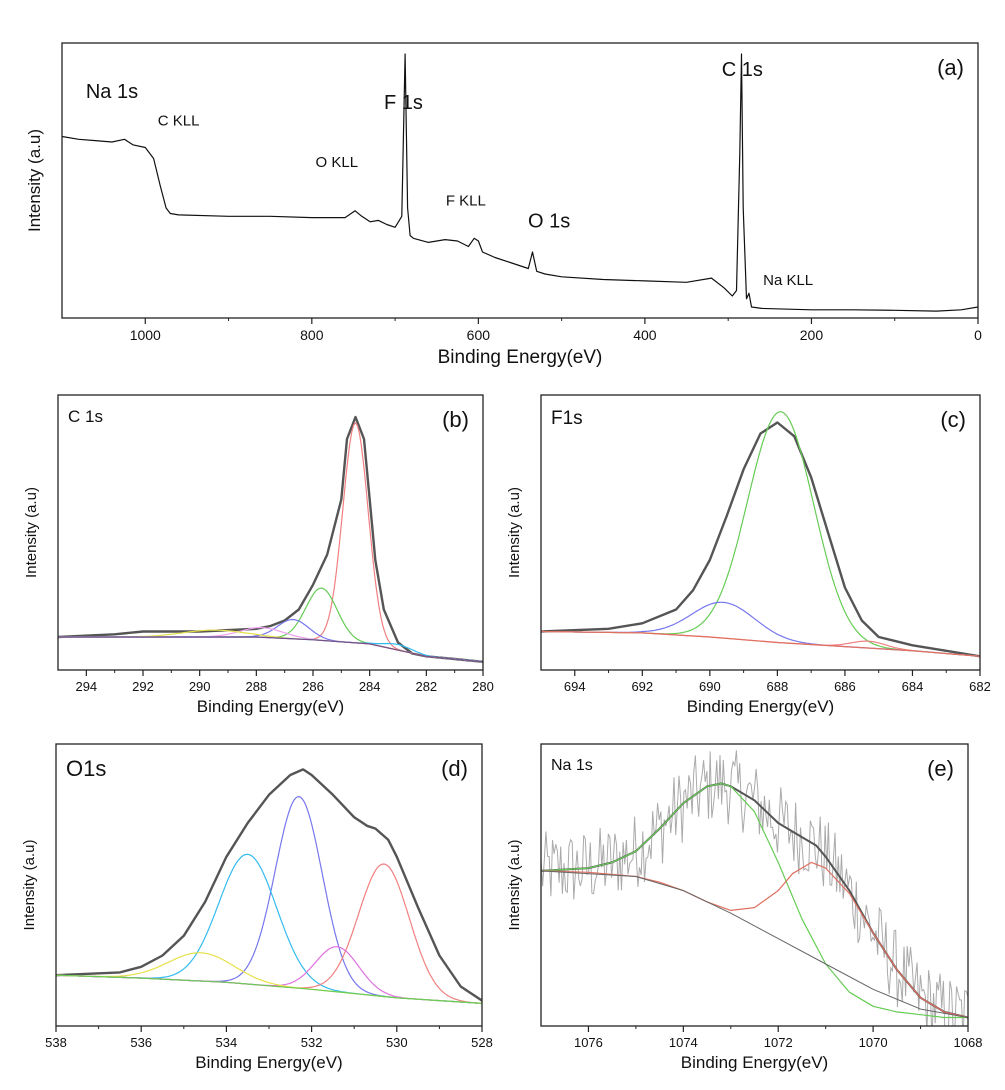  Describe the element at coordinates (56, 1042) in the screenshot. I see `x-tick-label-d: 538` at that location.